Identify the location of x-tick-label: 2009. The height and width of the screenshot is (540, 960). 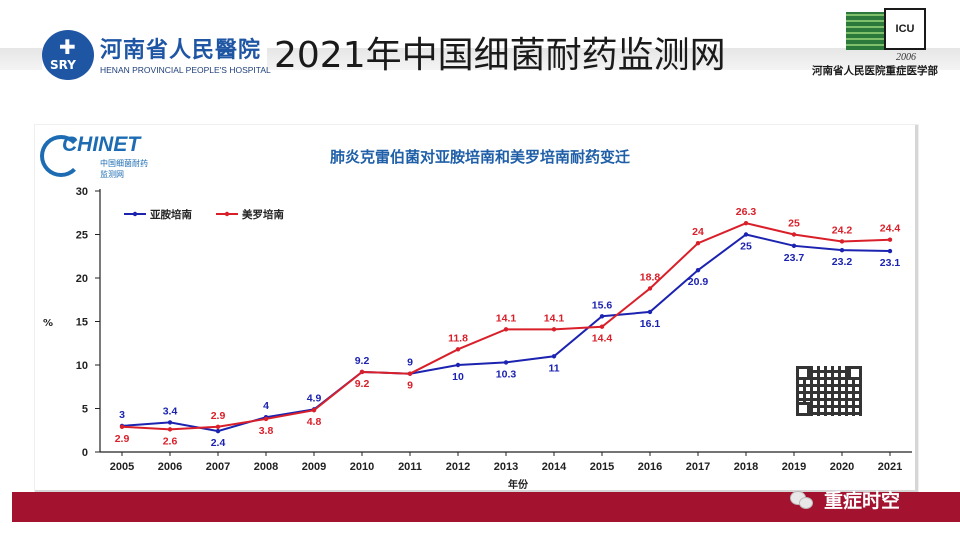
(314, 467).